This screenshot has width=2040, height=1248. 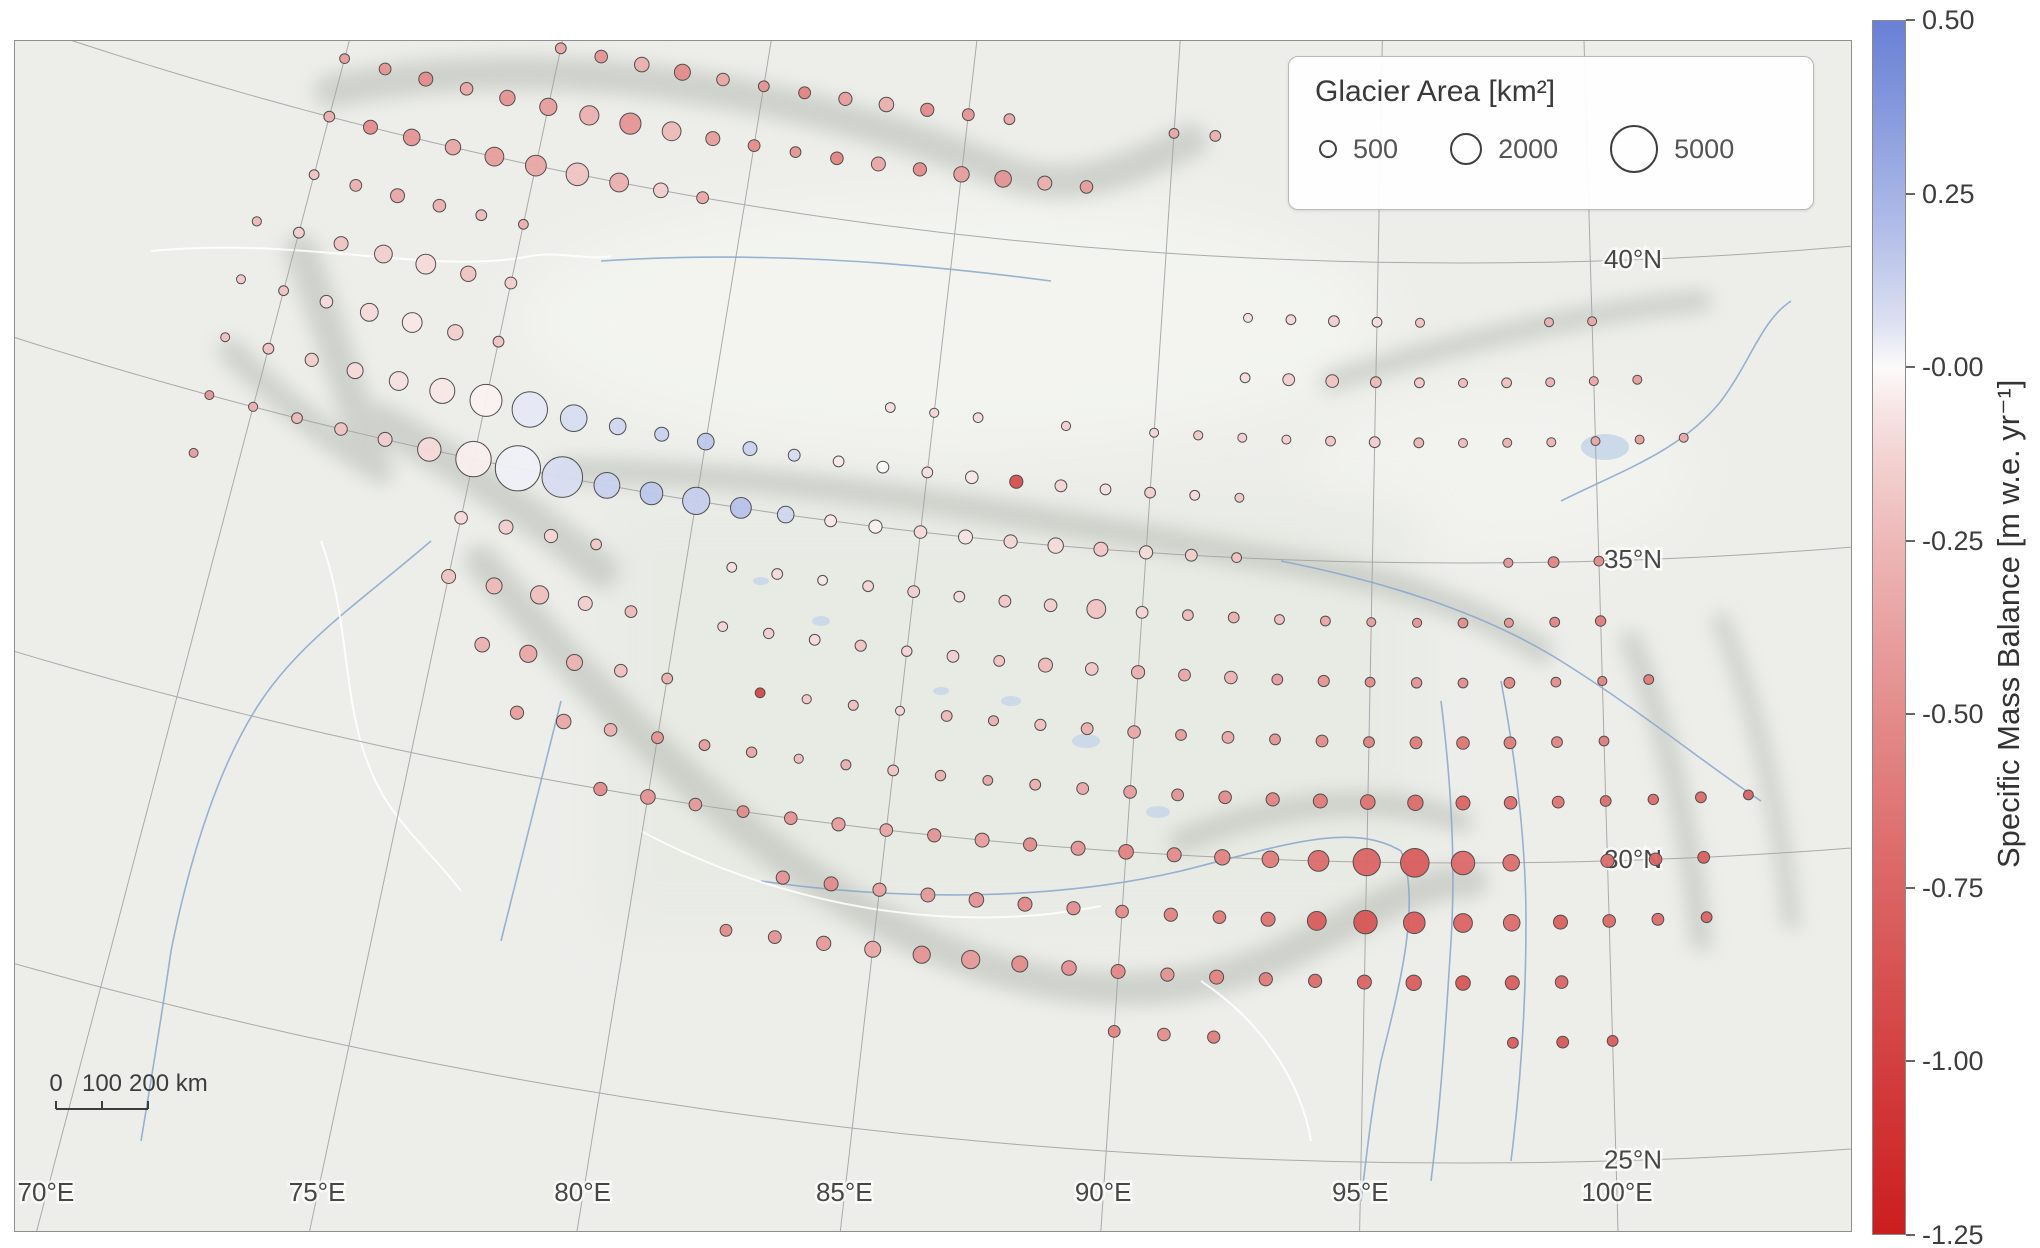 What do you see at coordinates (826, 269) in the screenshot?
I see `river-line` at bounding box center [826, 269].